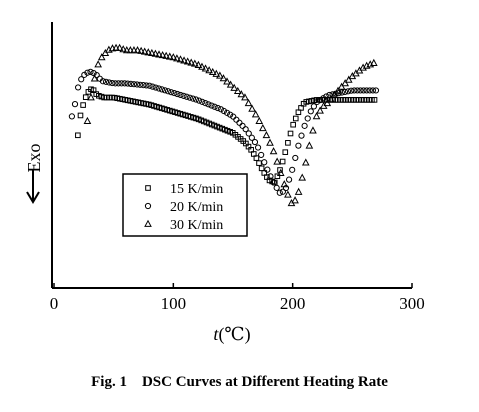 Image resolution: width=479 pixels, height=412 pixels. What do you see at coordinates (412, 303) in the screenshot?
I see `x-tick-label: 300` at bounding box center [412, 303].